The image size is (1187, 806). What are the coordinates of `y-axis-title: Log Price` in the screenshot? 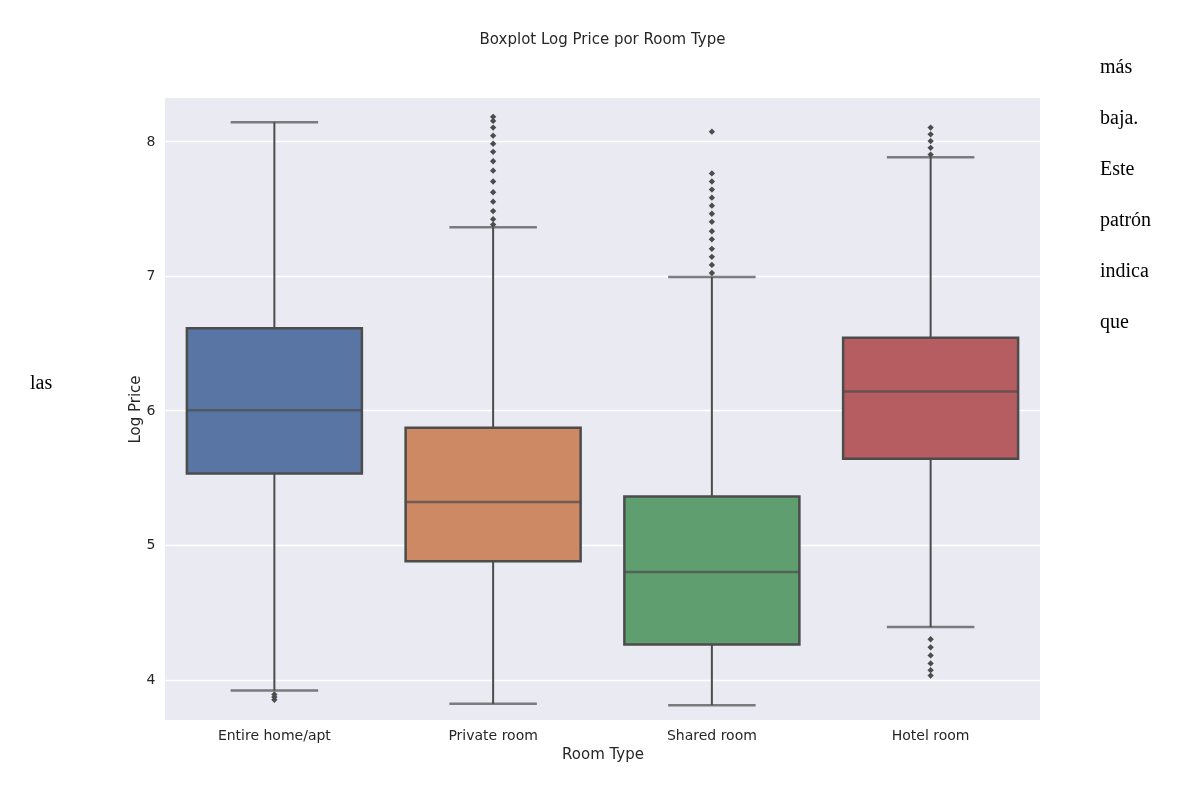 It's located at (134, 409).